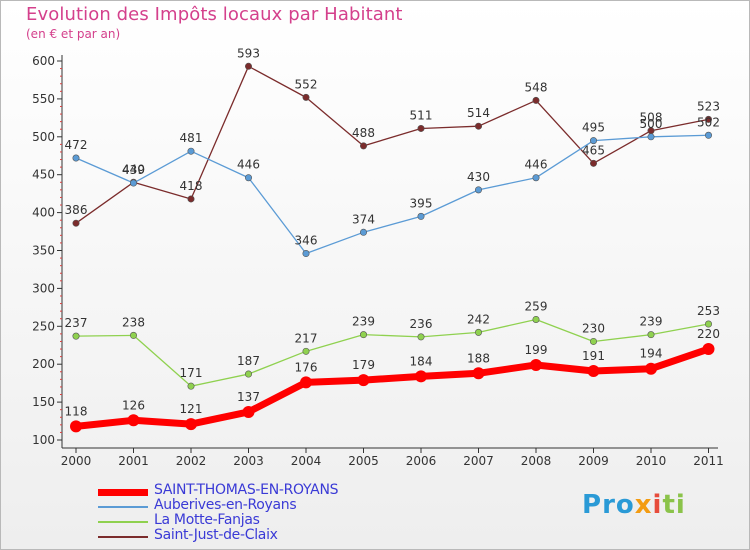 Image resolution: width=750 pixels, height=550 pixels. I want to click on data-label: 440, so click(133, 169).